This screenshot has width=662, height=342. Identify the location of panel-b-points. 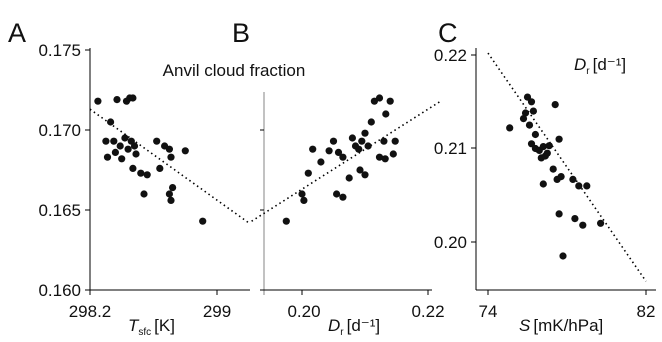
(340, 159).